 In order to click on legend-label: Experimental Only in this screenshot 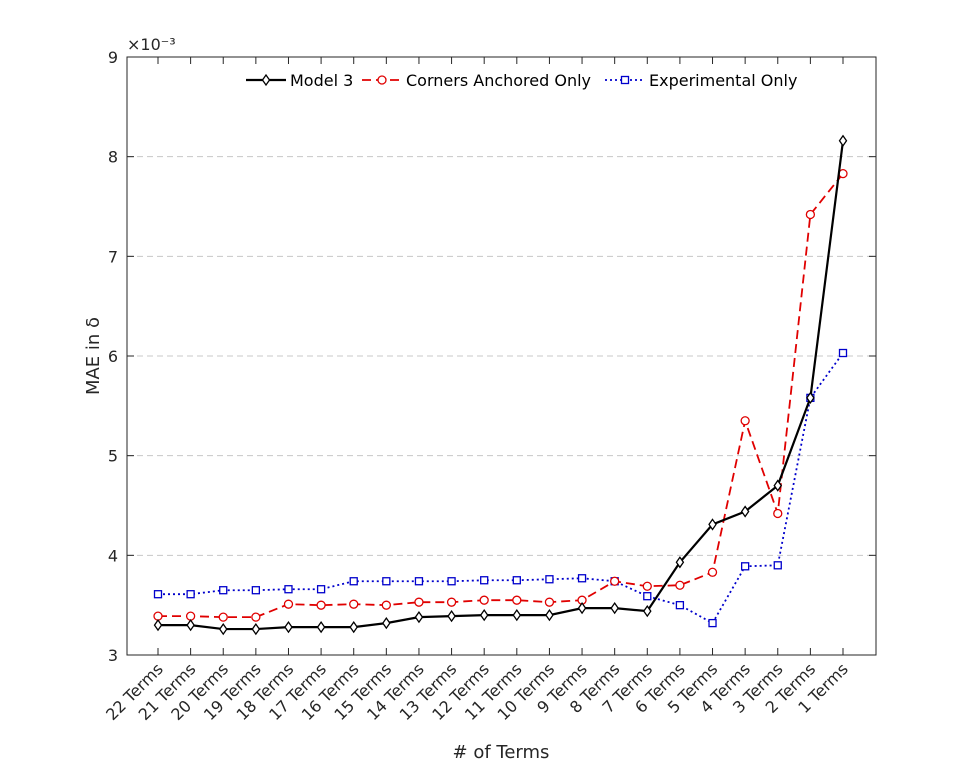, I will do `click(723, 80)`.